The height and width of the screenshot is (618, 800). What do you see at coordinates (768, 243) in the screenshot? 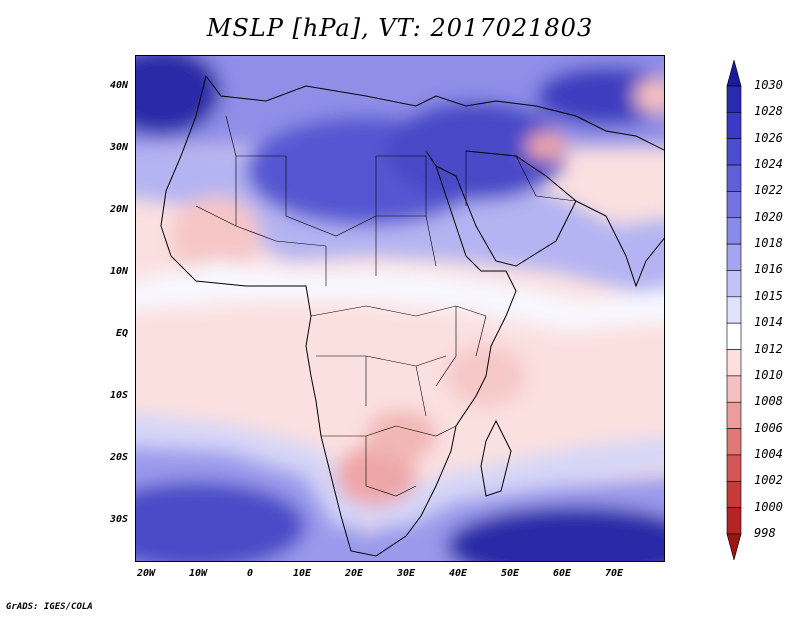
I see `colorbar-level-label: 1018` at bounding box center [768, 243].